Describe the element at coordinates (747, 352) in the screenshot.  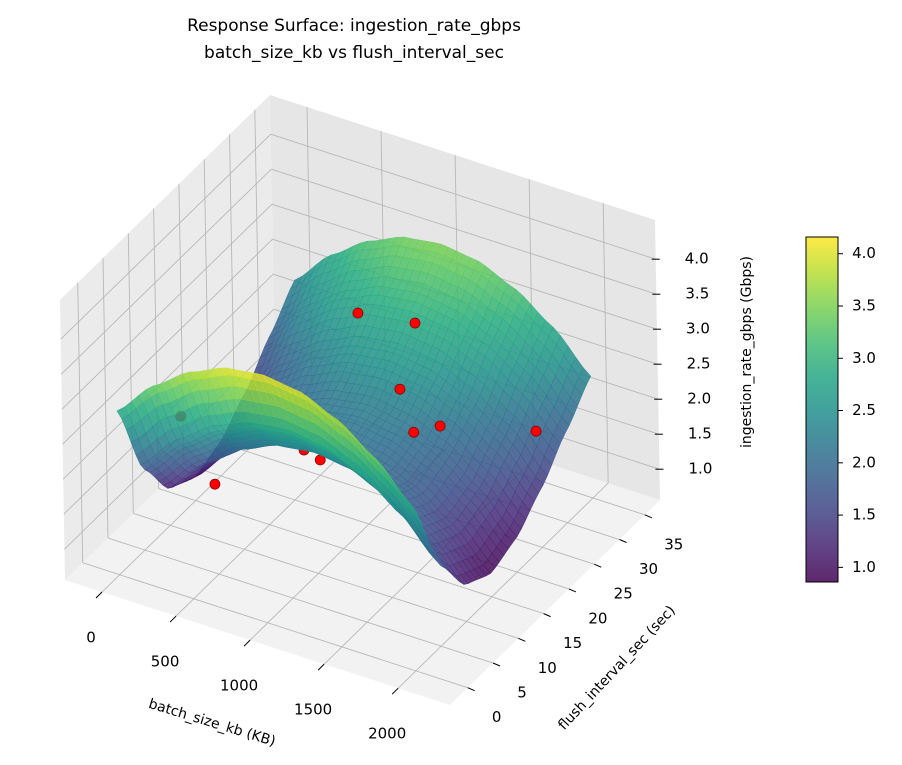
I see `z-axis-label: ingestion_rate_gbps (Gbps)` at that location.